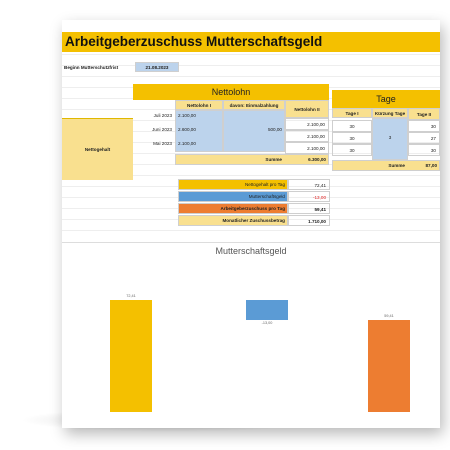 The height and width of the screenshot is (450, 450). I want to click on summary-mutterschaftsgeld-label: Mutterschaftsgeld, so click(266, 196).